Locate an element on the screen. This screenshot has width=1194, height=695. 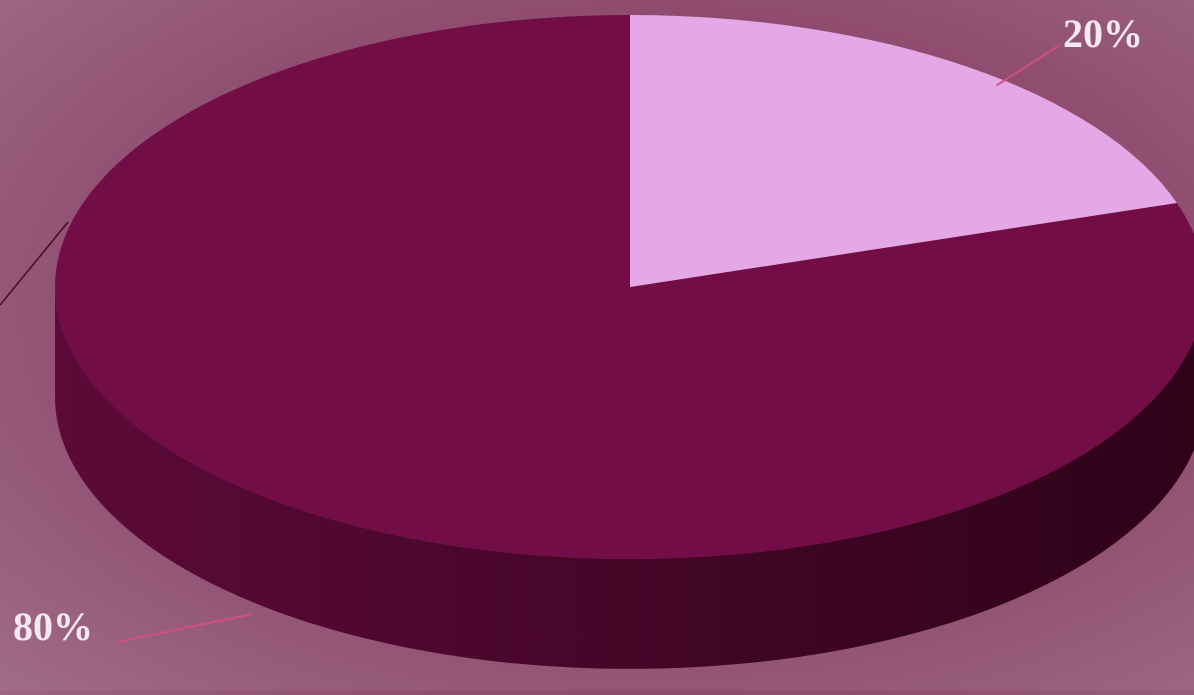
leader-line-80-upper is located at coordinates (34, 263).